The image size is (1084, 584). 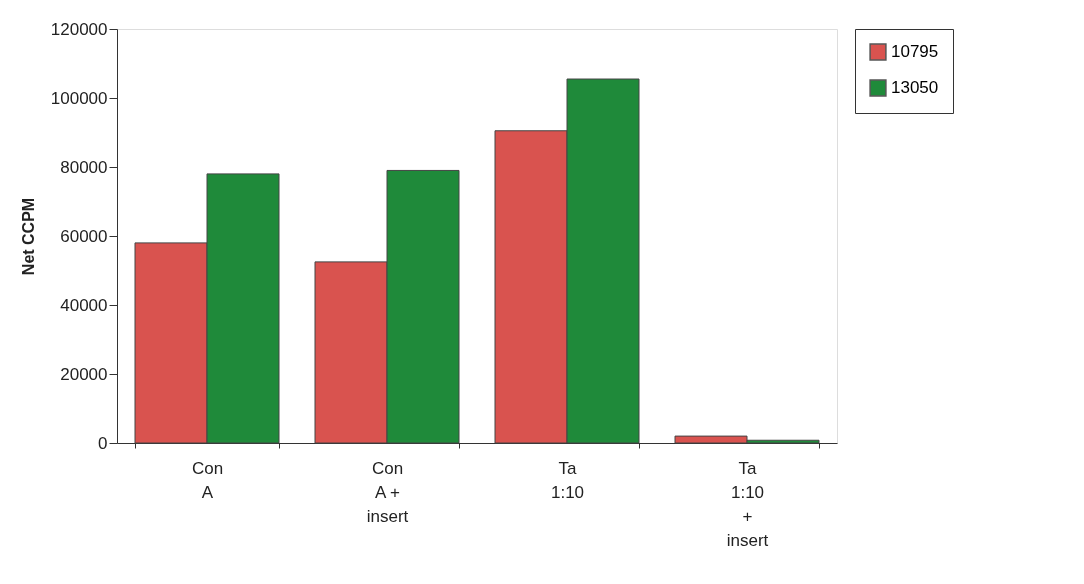 I want to click on y-tick-label: 100000, so click(x=79, y=98).